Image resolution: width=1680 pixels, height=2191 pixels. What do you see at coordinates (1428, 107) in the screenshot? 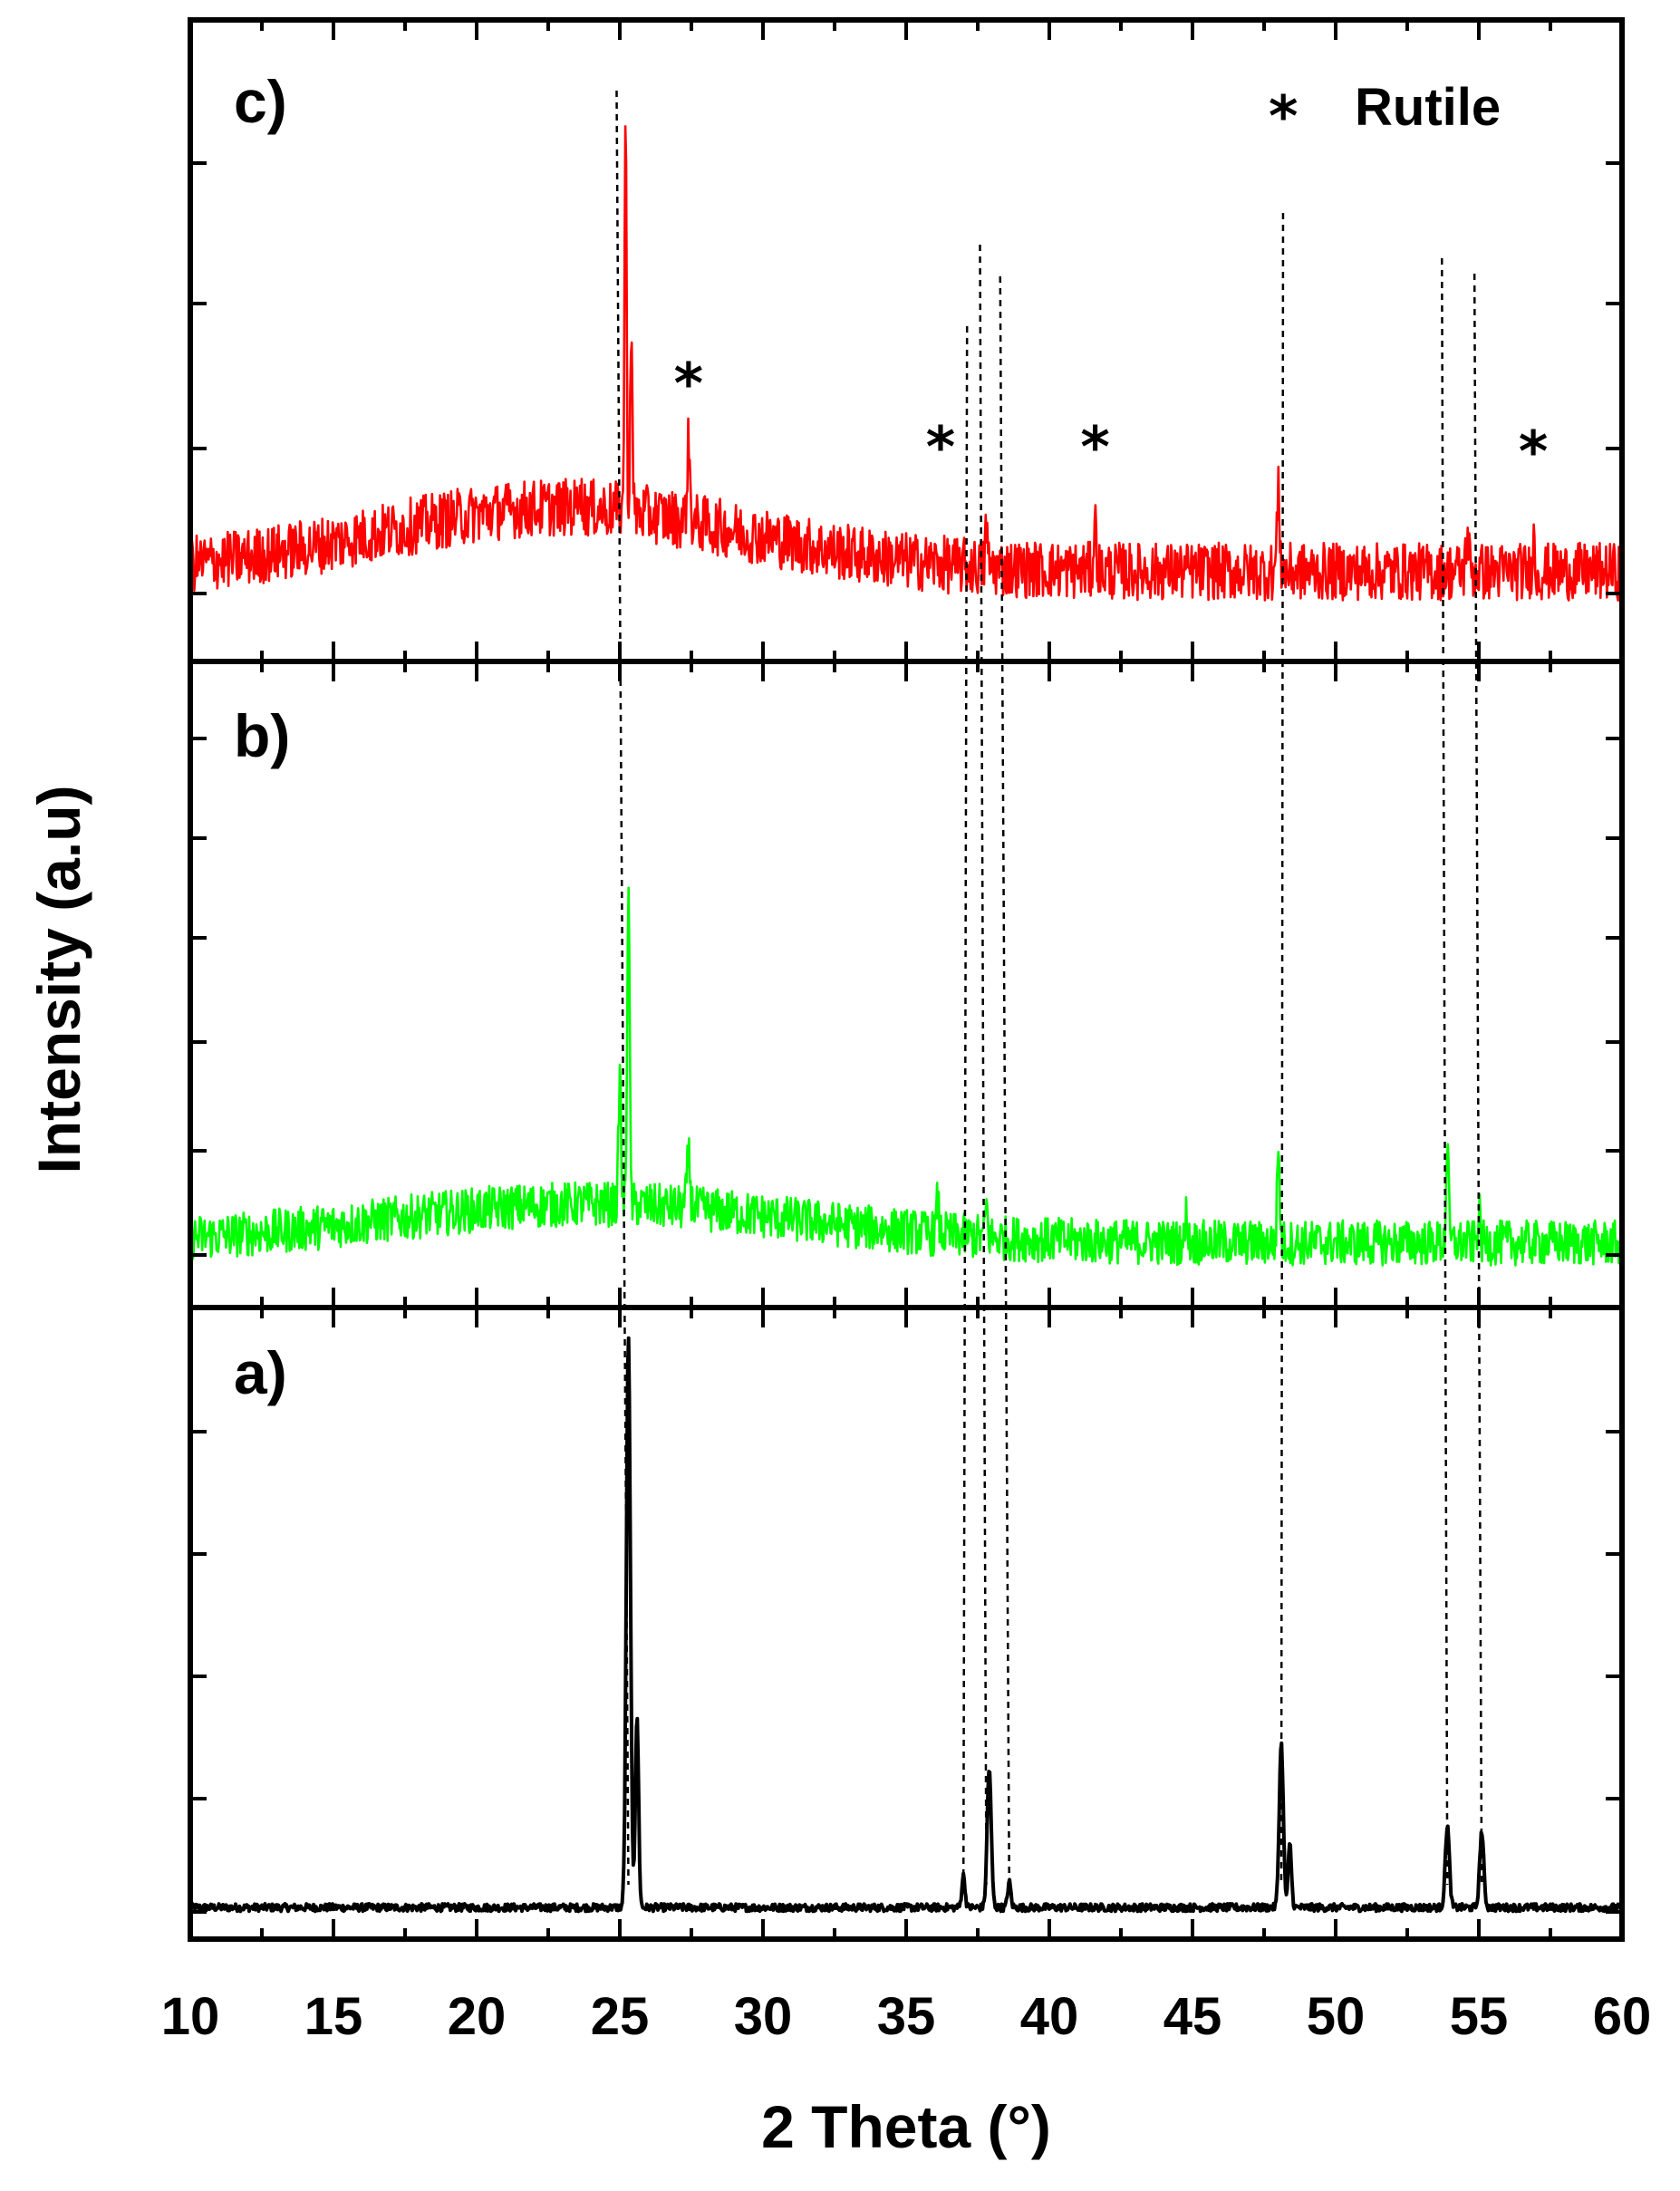
I see `legend-rutile-label: Rutile` at bounding box center [1428, 107].